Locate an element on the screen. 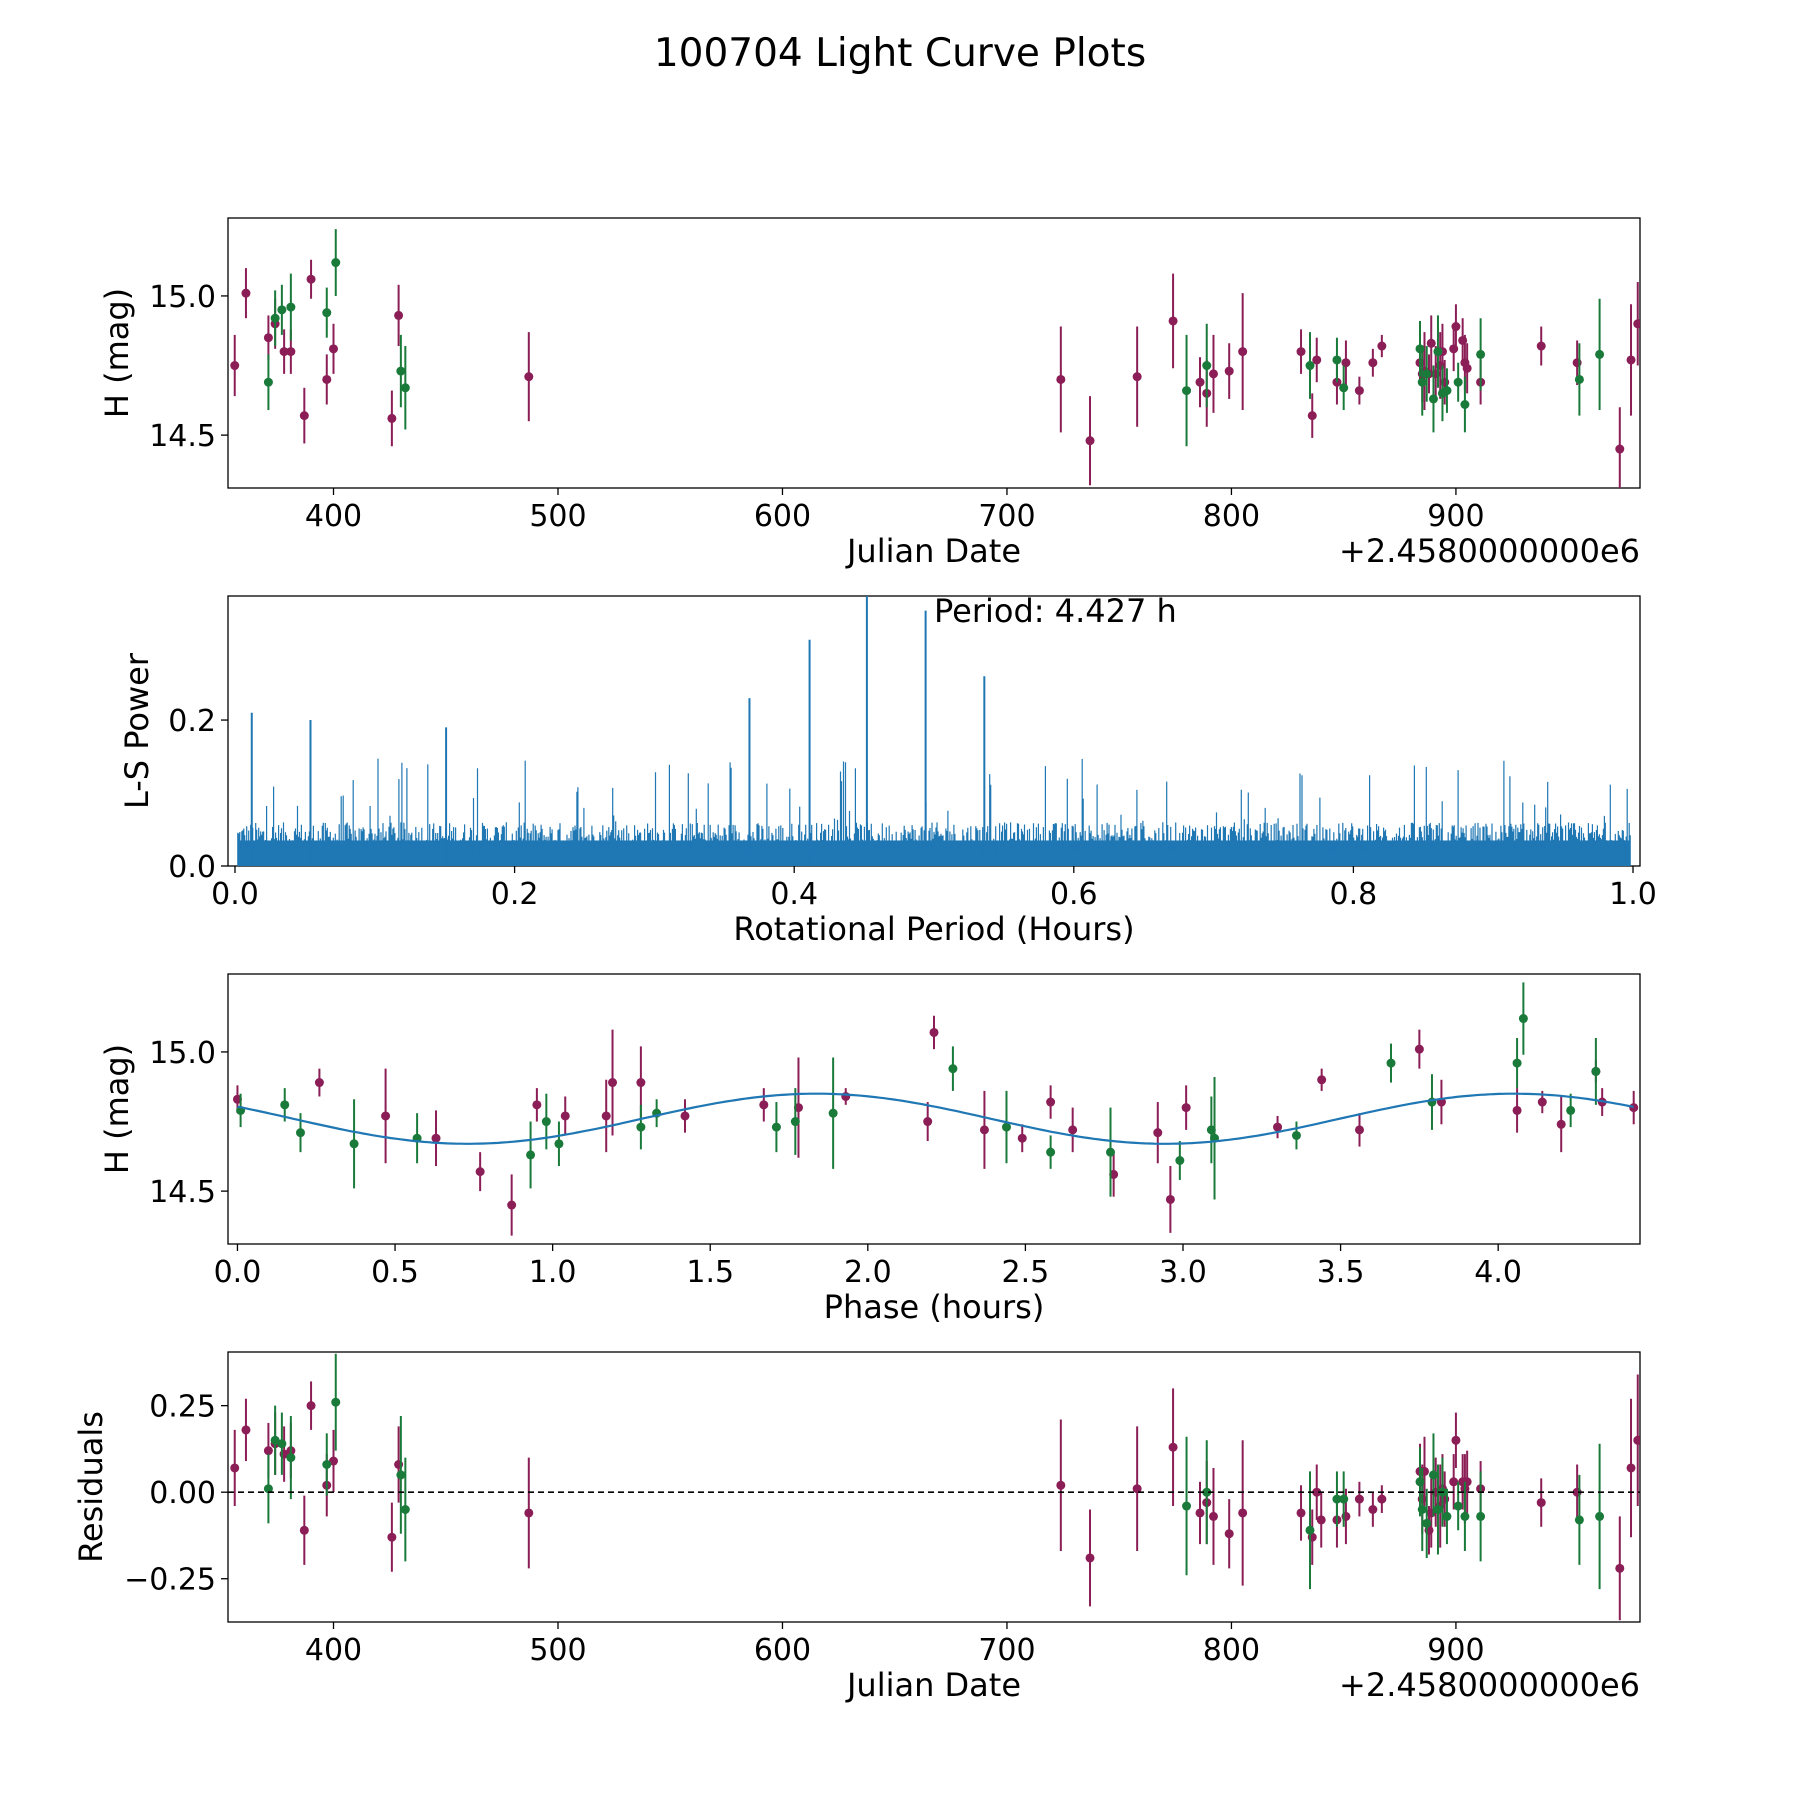 The height and width of the screenshot is (1800, 1800). x-tick-label-3: 600 is located at coordinates (782, 1650).